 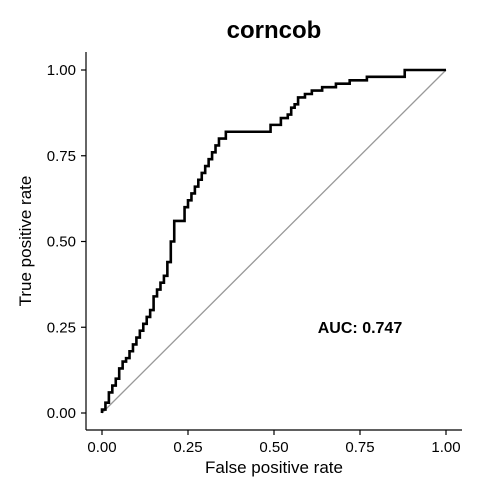 I want to click on y-axis-ticks: 0.00 0.25 0.50 0.75 1.00, so click(x=66, y=242).